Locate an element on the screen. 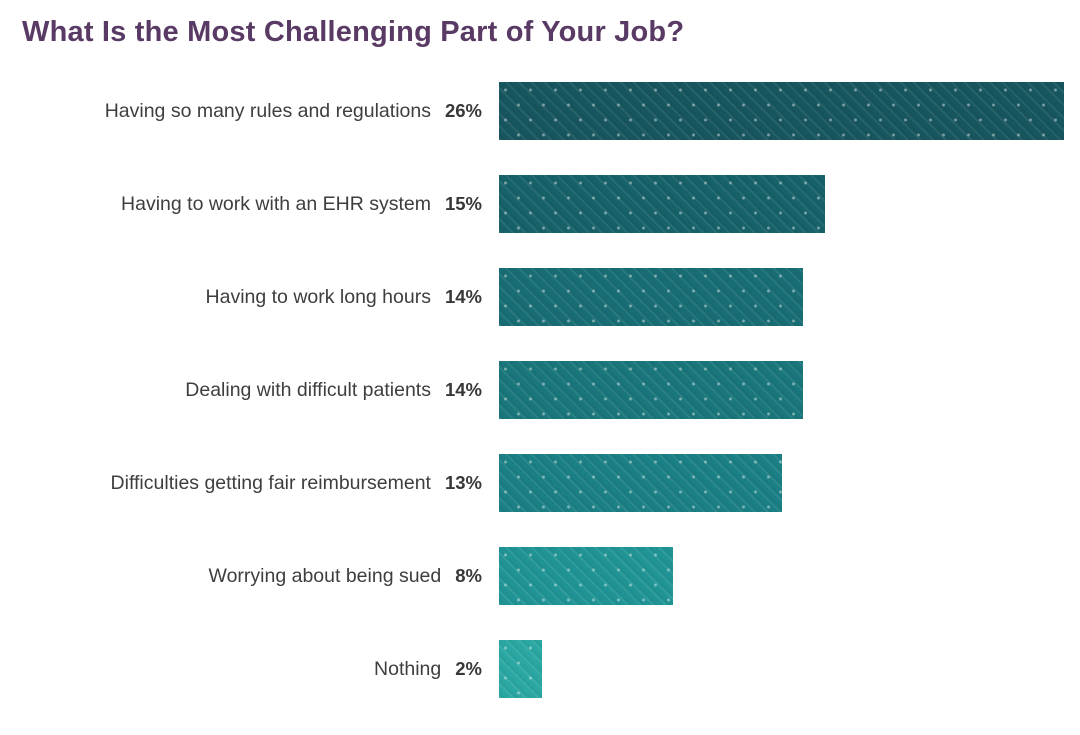 This screenshot has width=1080, height=735. bar-value-label: 15% is located at coordinates (463, 203).